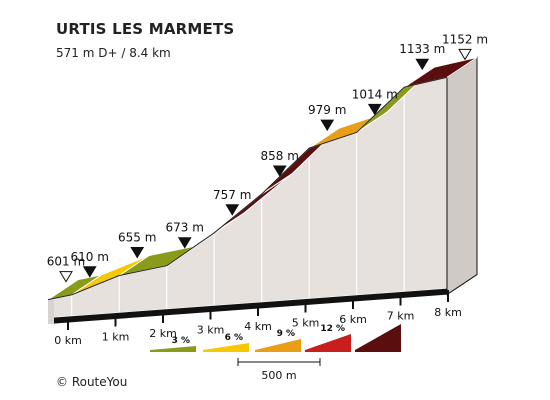 This screenshot has width=550, height=400. Describe the element at coordinates (92, 382) in the screenshot. I see `routeyou-credit: © RouteYou` at that location.